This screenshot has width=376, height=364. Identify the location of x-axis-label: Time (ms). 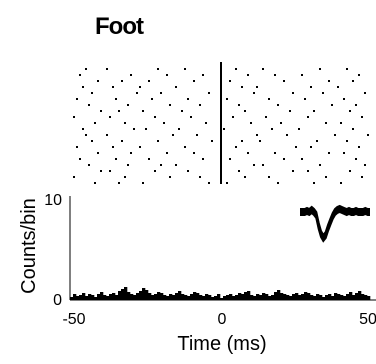
(221, 344).